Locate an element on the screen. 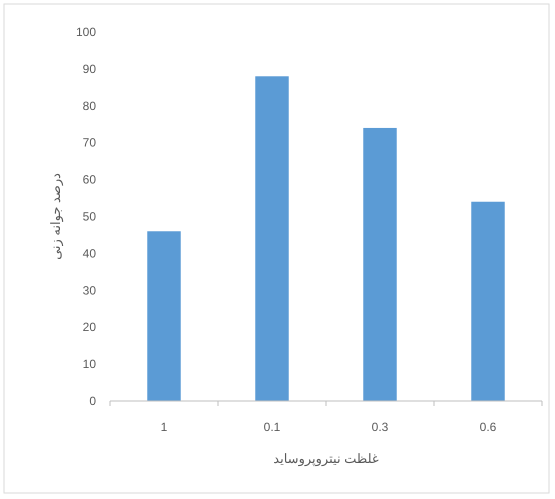 The image size is (555, 499). y-tick-label: 30 is located at coordinates (89, 290).